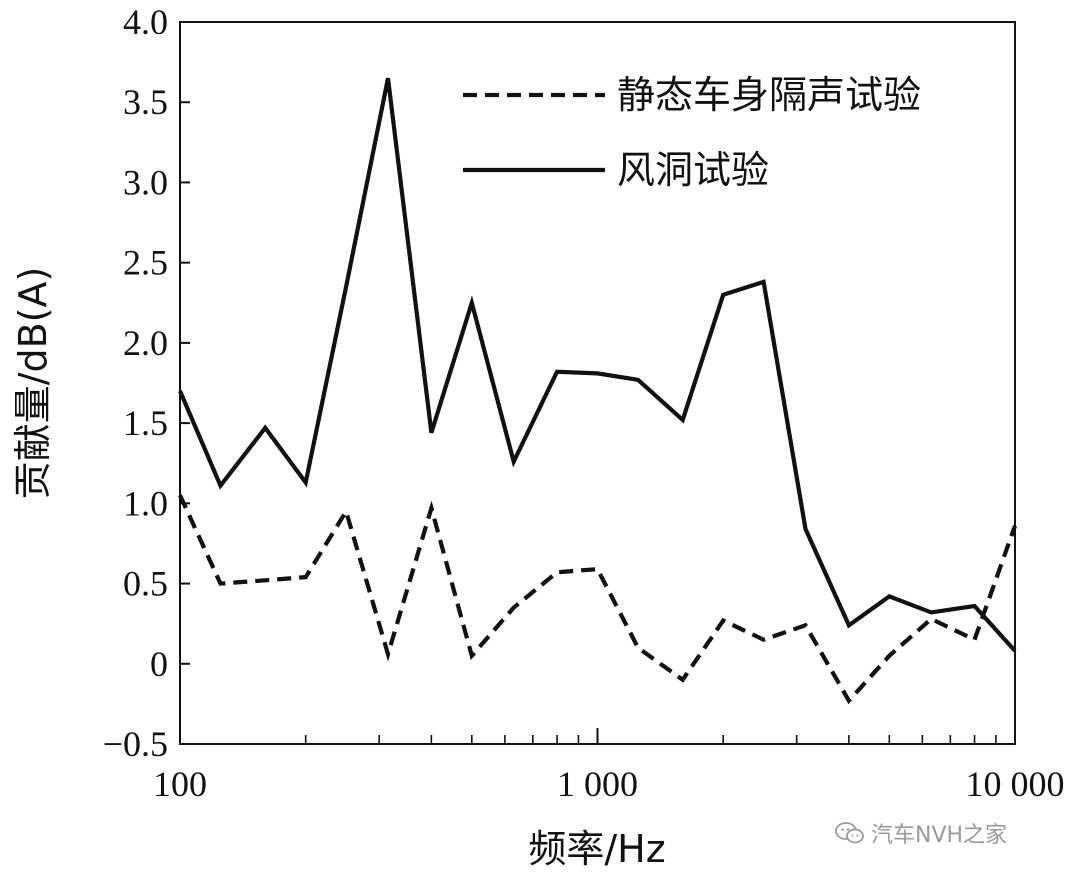 This screenshot has height=879, width=1080. I want to click on legend-label-2: 风洞试验, so click(693, 170).